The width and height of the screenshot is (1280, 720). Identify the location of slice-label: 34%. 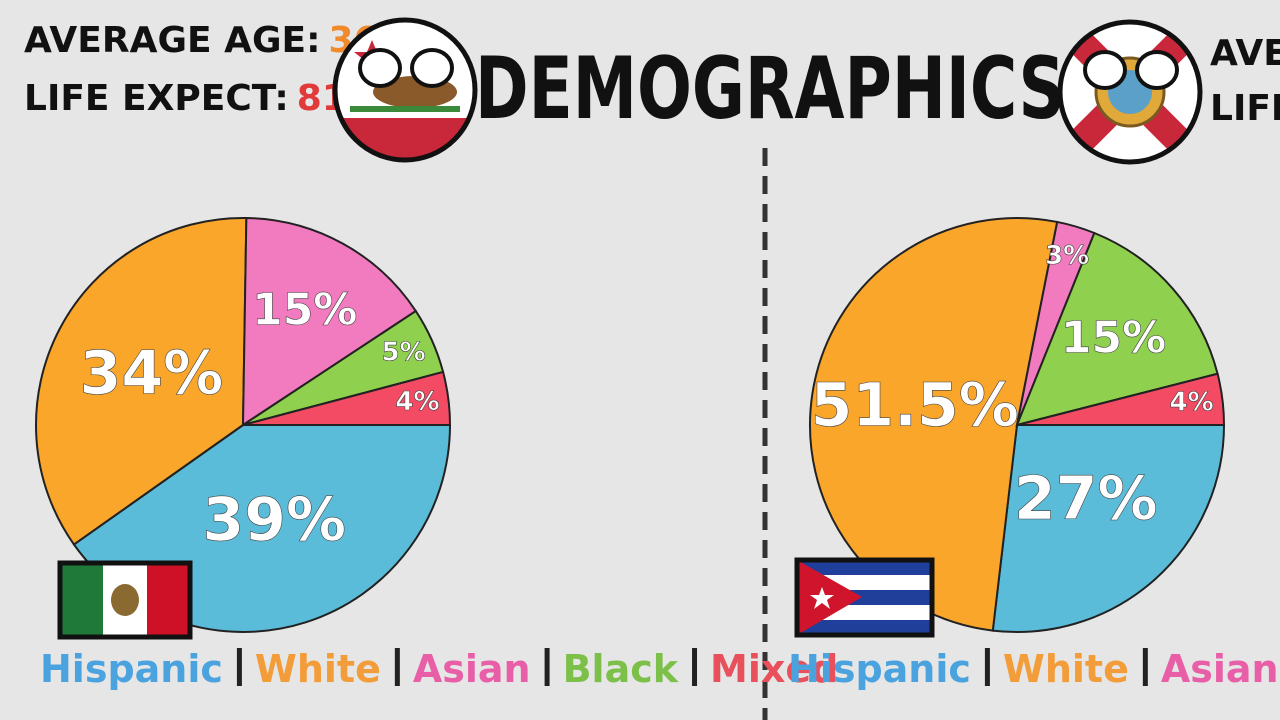
(152, 373).